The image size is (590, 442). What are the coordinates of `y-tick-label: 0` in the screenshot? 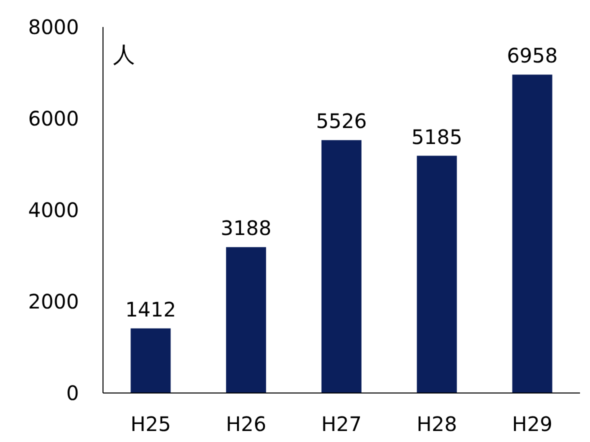 It's located at (72, 393).